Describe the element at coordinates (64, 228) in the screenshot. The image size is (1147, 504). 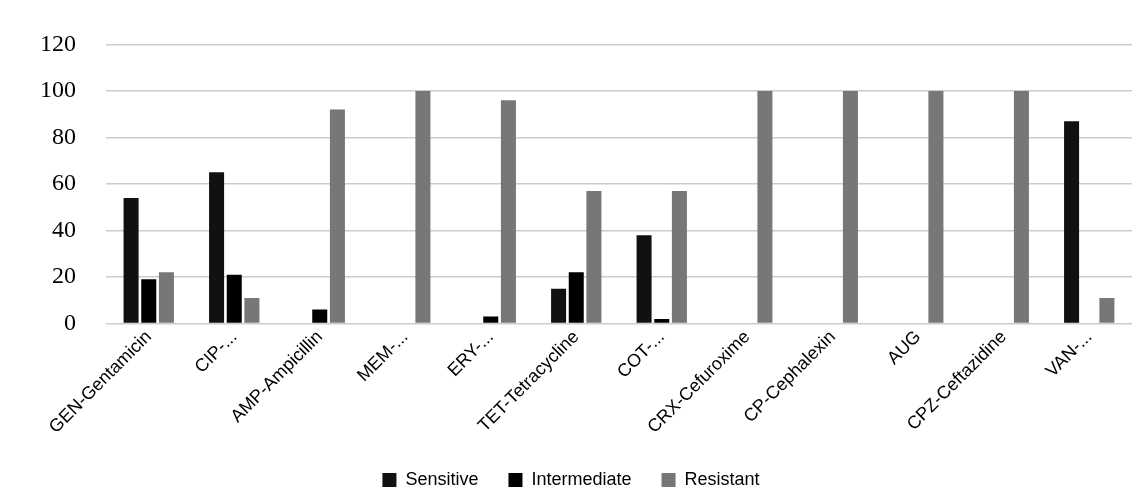
I see `y-tick-label: 40` at that location.